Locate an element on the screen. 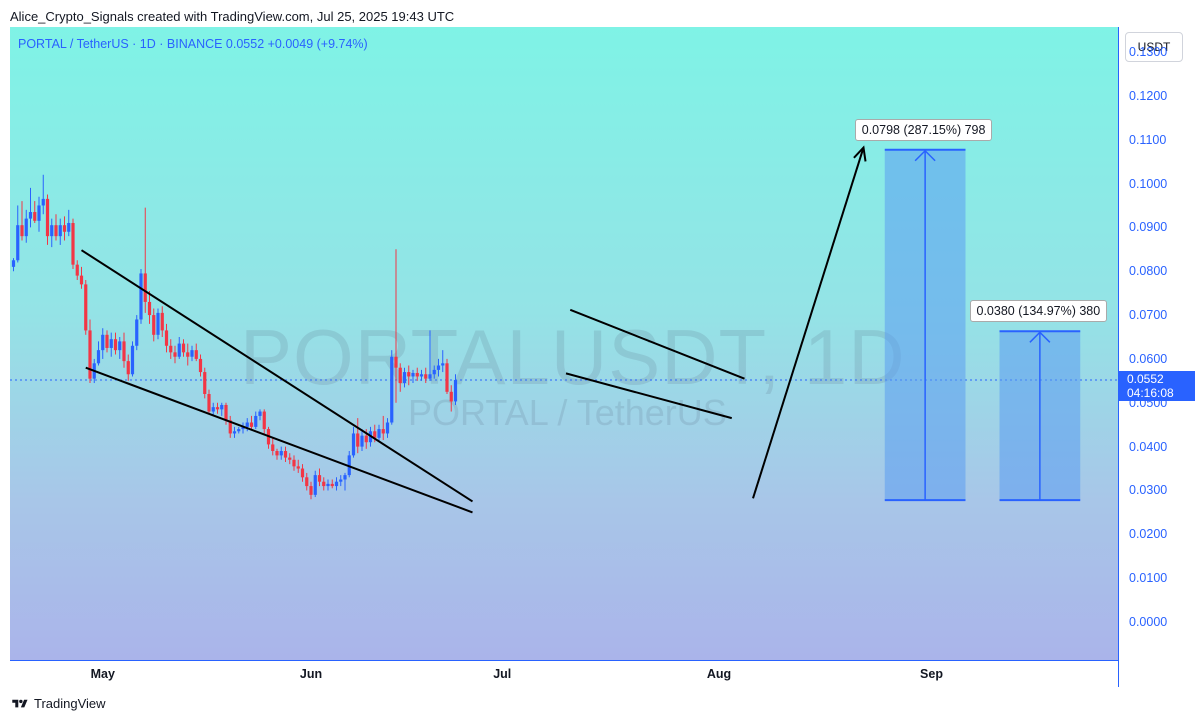  price-tick-label: 0.0600 is located at coordinates (1148, 358).